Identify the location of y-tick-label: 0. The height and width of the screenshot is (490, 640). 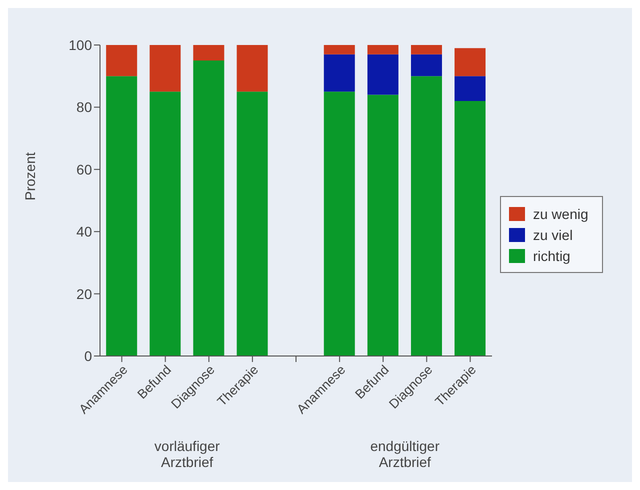
(88, 356).